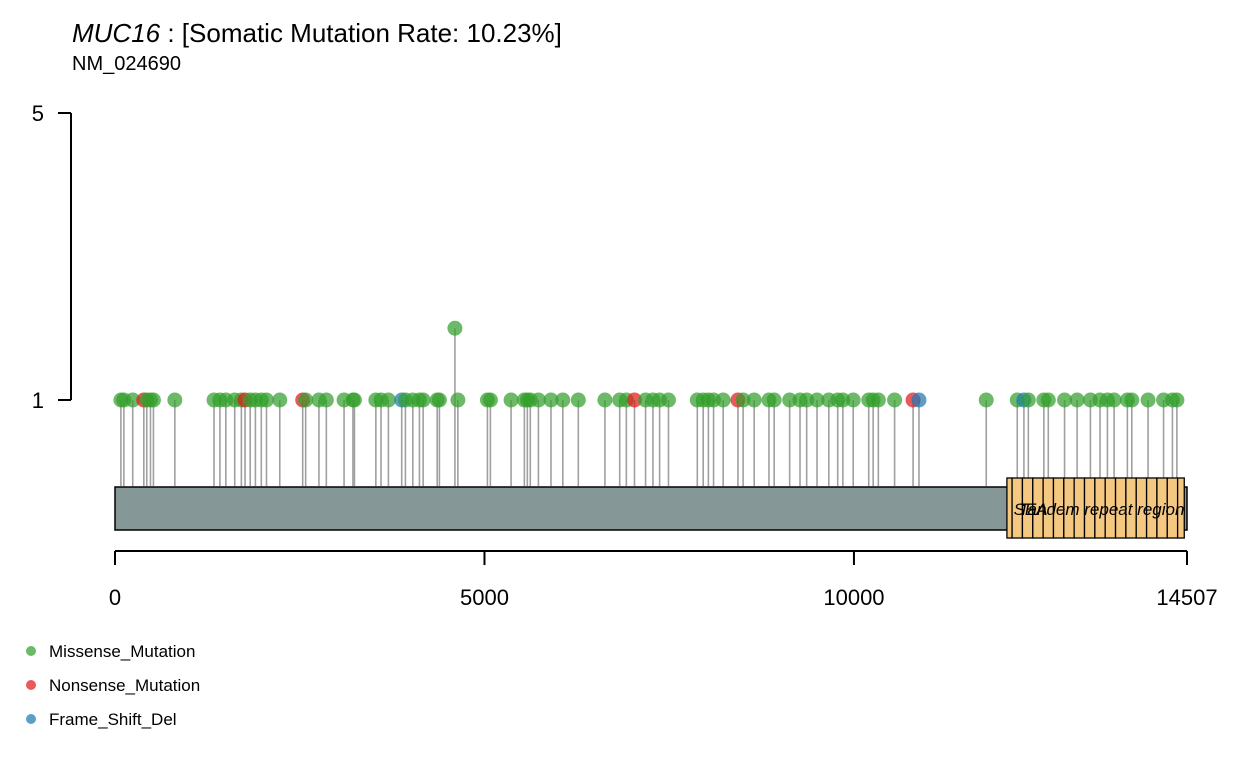 The image size is (1259, 778). What do you see at coordinates (31, 719) in the screenshot?
I see `legend-swatch-frameshift` at bounding box center [31, 719].